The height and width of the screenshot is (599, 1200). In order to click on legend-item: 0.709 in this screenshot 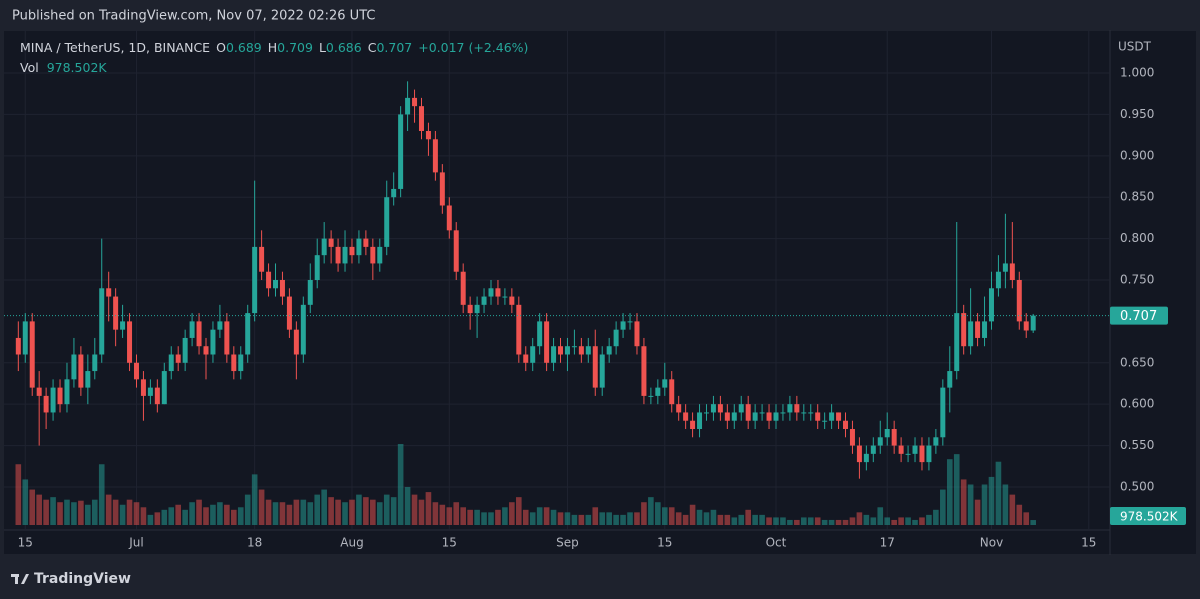, I will do `click(295, 47)`.